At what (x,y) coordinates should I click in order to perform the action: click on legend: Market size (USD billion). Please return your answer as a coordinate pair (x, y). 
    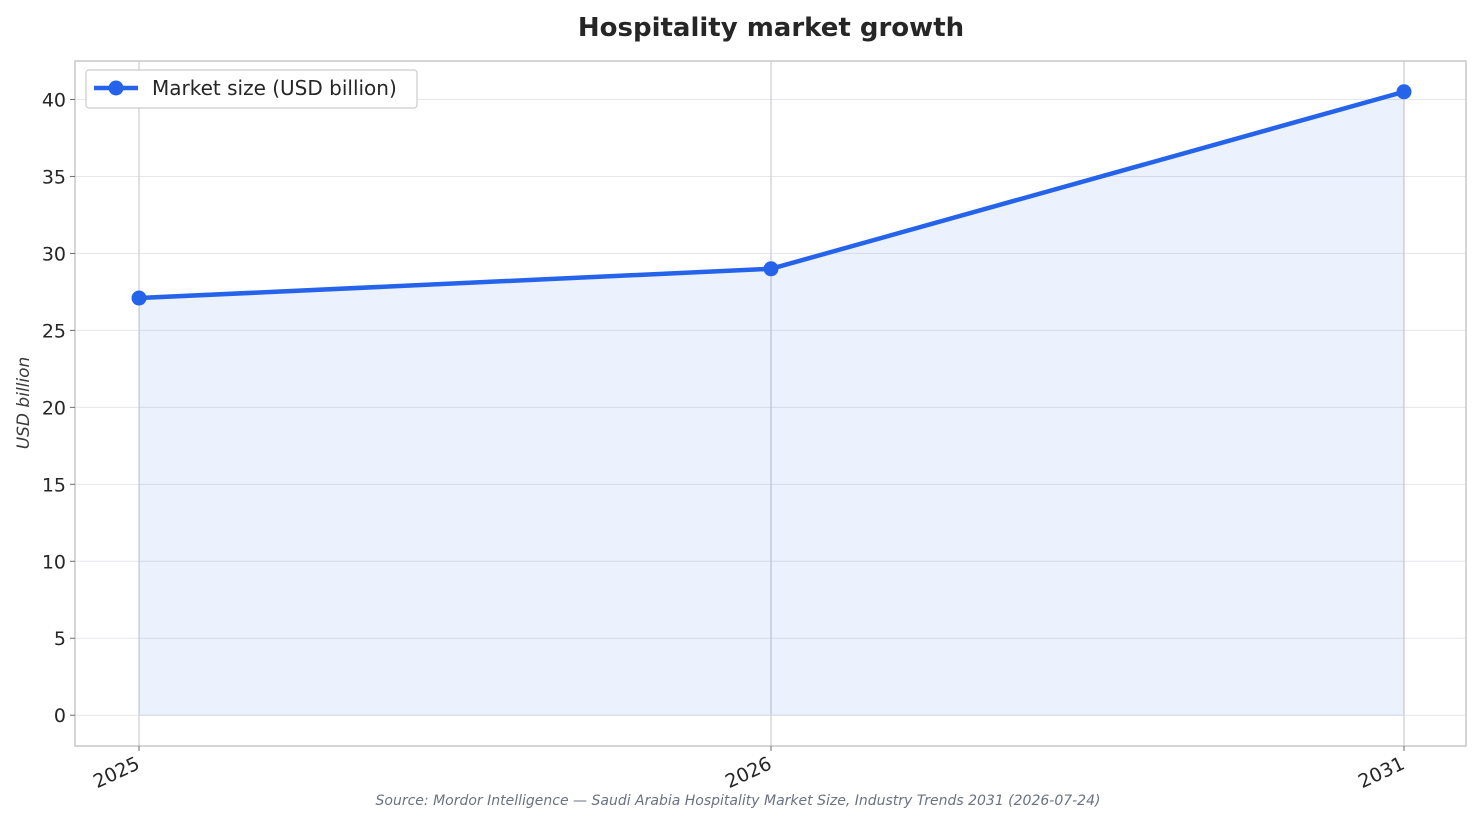
    Looking at the image, I should click on (251, 89).